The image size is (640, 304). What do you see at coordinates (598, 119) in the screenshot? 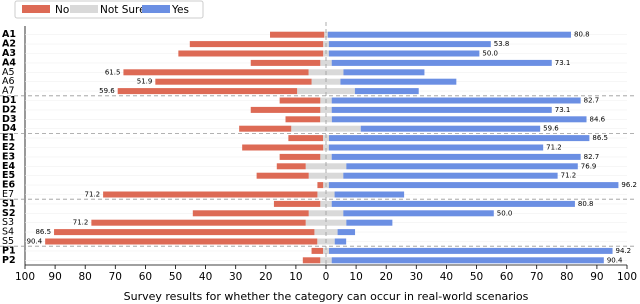
I see `value-label: 84.6` at bounding box center [598, 119].